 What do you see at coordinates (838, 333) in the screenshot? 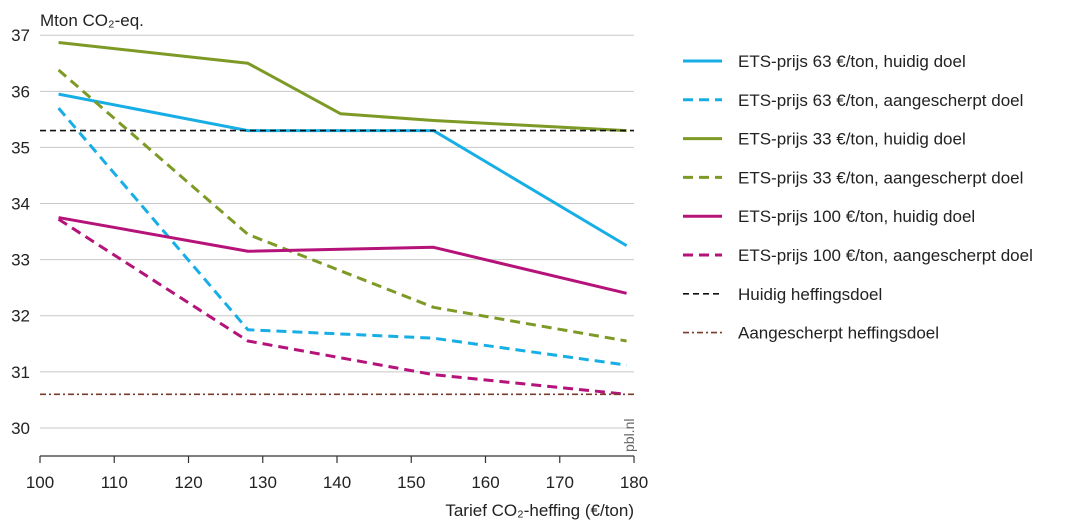
I see `legend-label: Aangescherpt heffingsdoel` at bounding box center [838, 333].